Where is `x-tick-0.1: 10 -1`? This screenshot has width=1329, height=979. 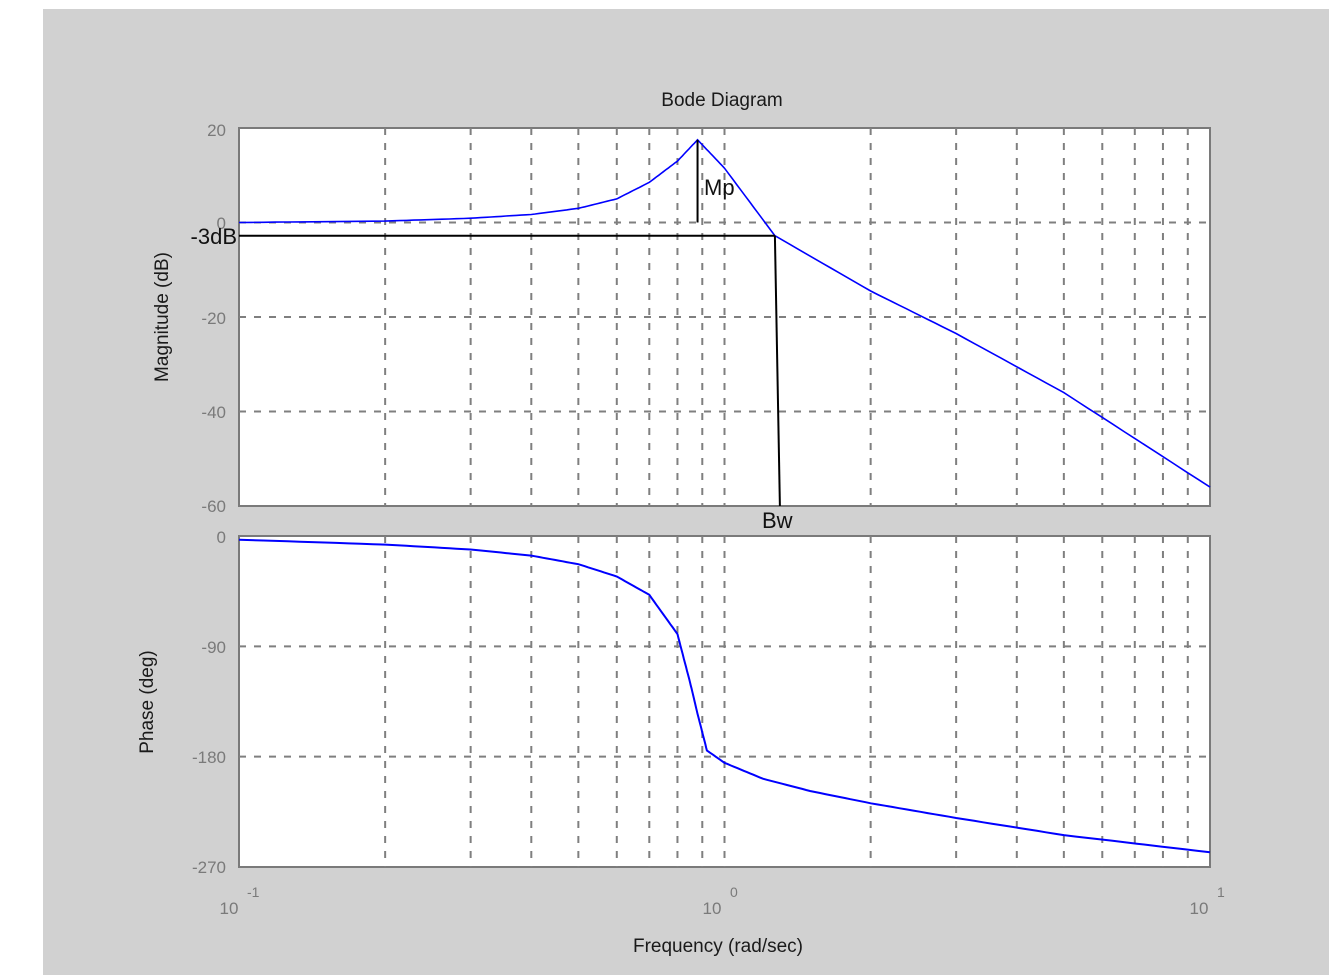
x-tick-0.1: 10 -1 is located at coordinates (240, 901).